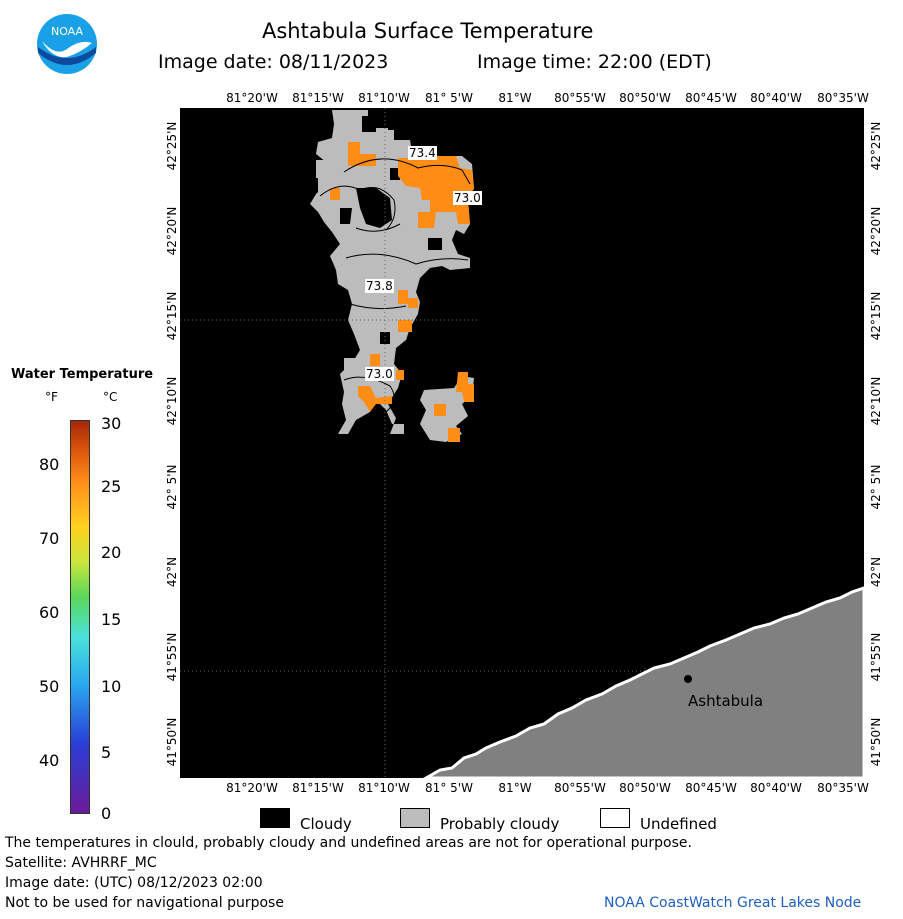 The image size is (903, 919). Describe the element at coordinates (49, 686) in the screenshot. I see `f-tick: 50` at that location.